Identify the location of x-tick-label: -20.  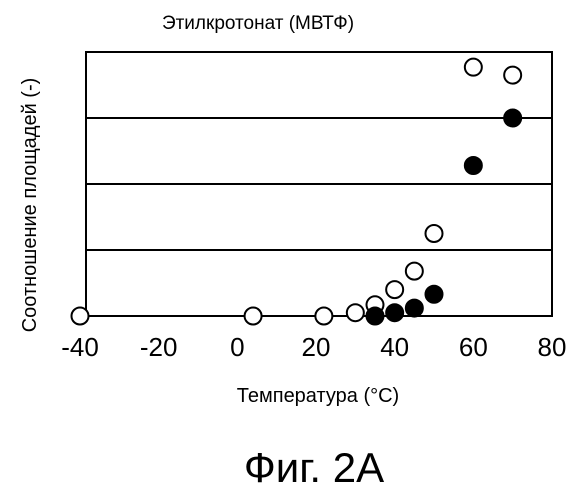
(159, 347).